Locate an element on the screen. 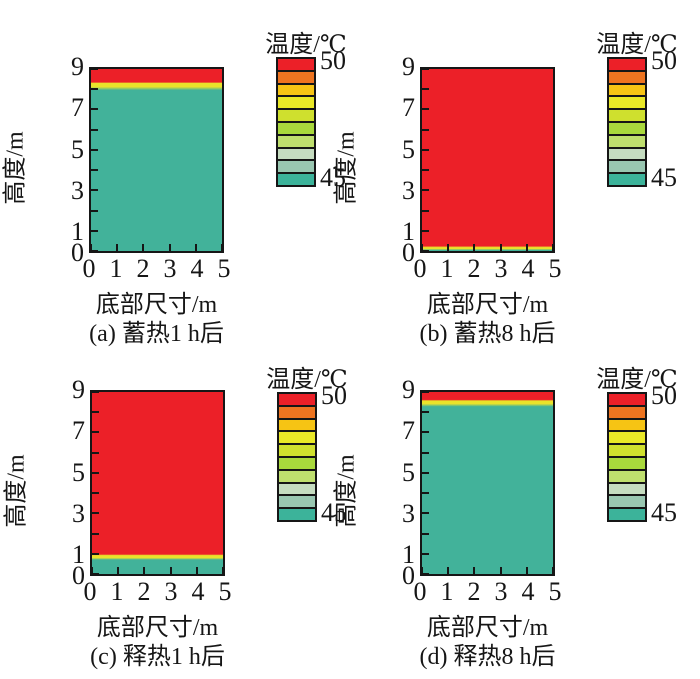 The height and width of the screenshot is (679, 700). contour-plot-c is located at coordinates (157, 483).